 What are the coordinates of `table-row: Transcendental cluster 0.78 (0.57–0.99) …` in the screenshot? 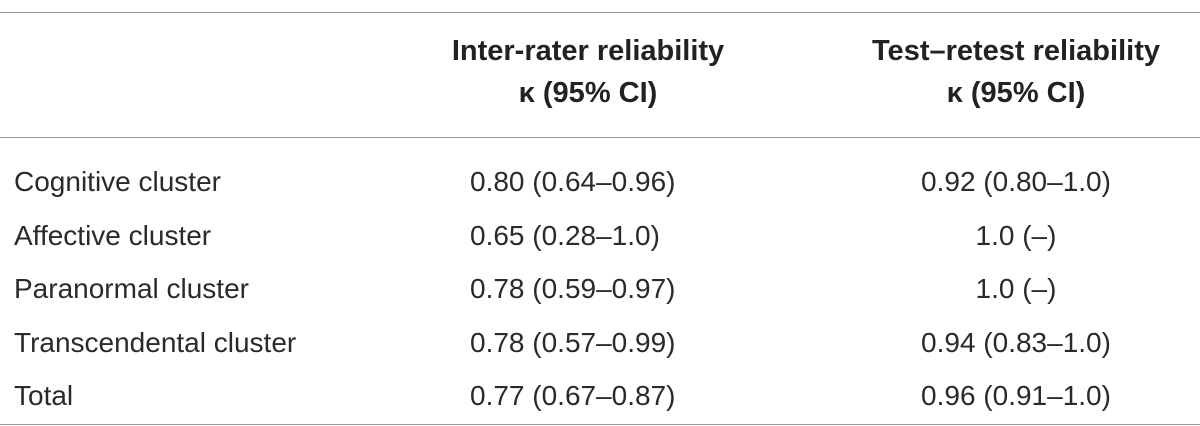 It's located at (600, 343).